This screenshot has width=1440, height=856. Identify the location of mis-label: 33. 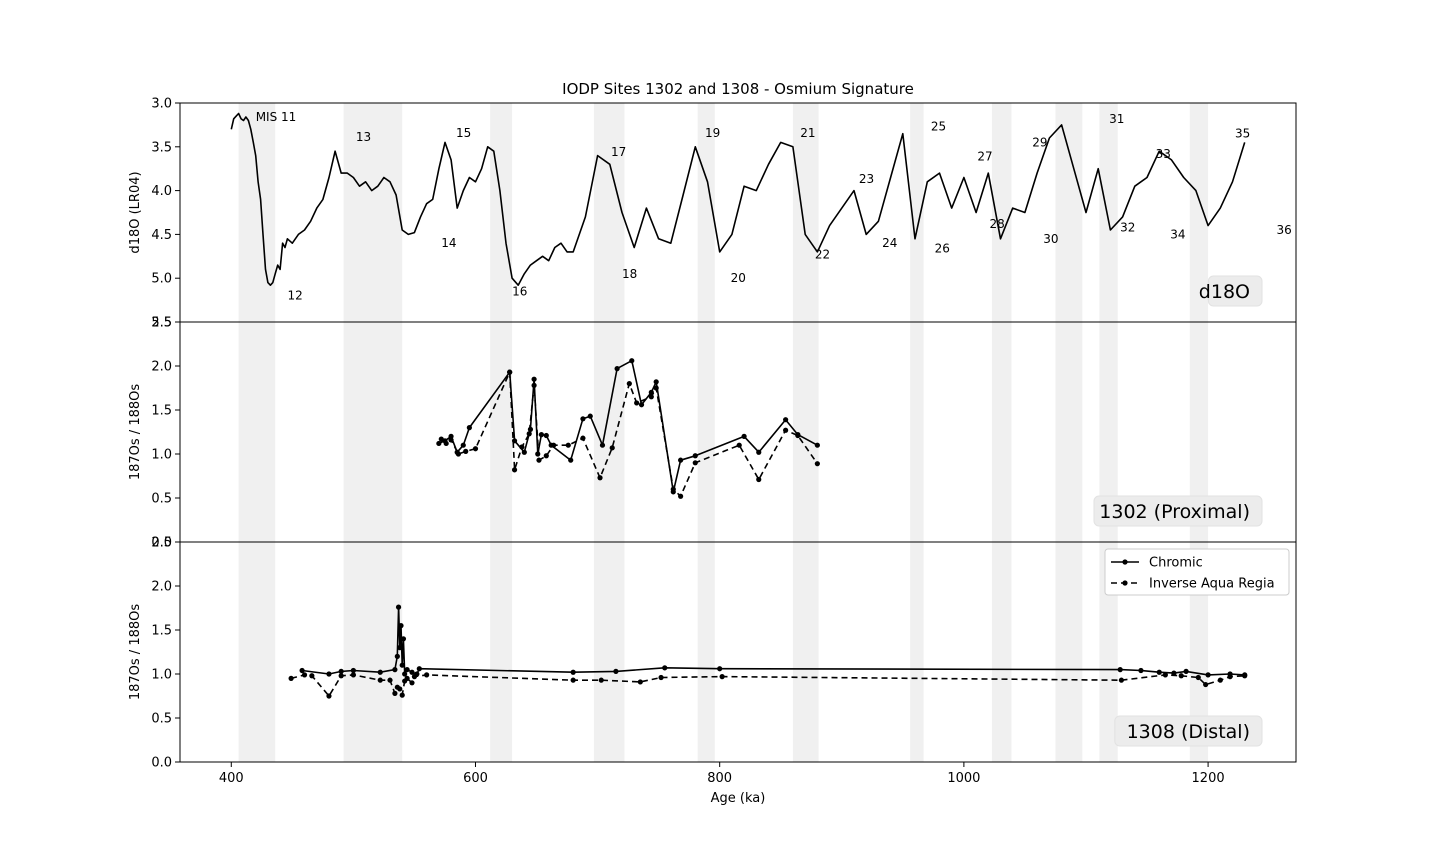
(1163, 154).